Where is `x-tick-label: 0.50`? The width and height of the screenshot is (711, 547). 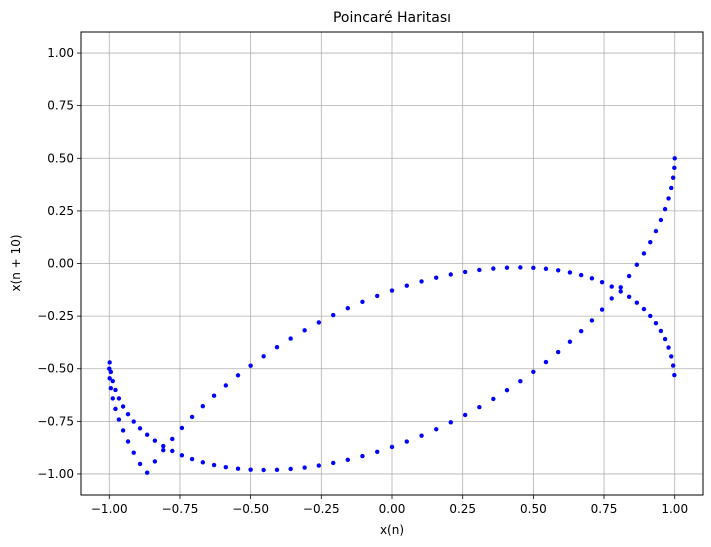
x-tick-label: 0.50 is located at coordinates (533, 509).